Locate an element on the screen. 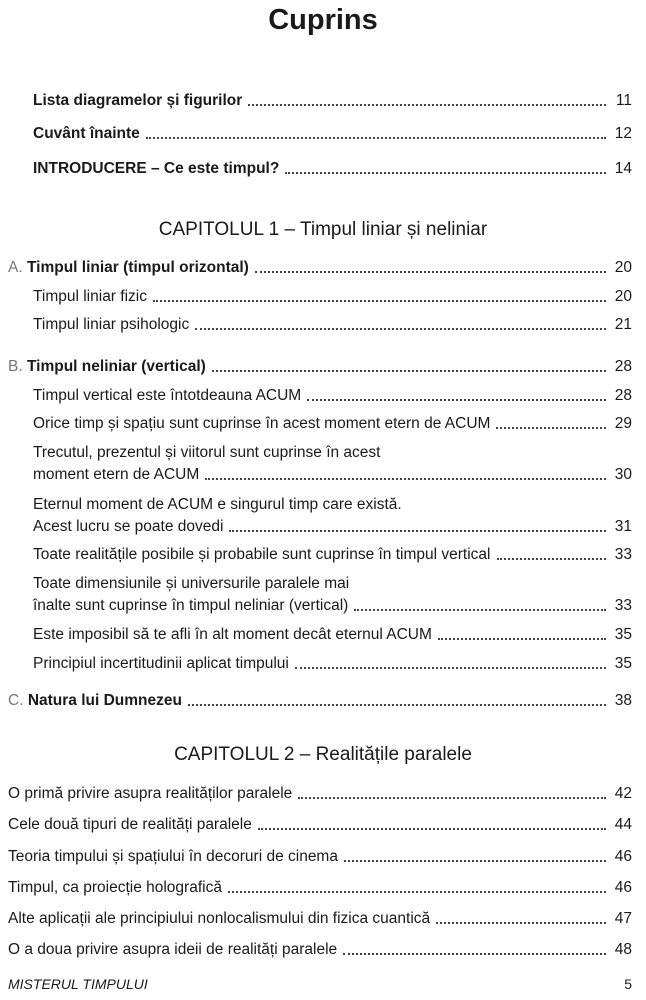  toc-entry: Timpul liniar fizic 20 is located at coordinates (332, 297).